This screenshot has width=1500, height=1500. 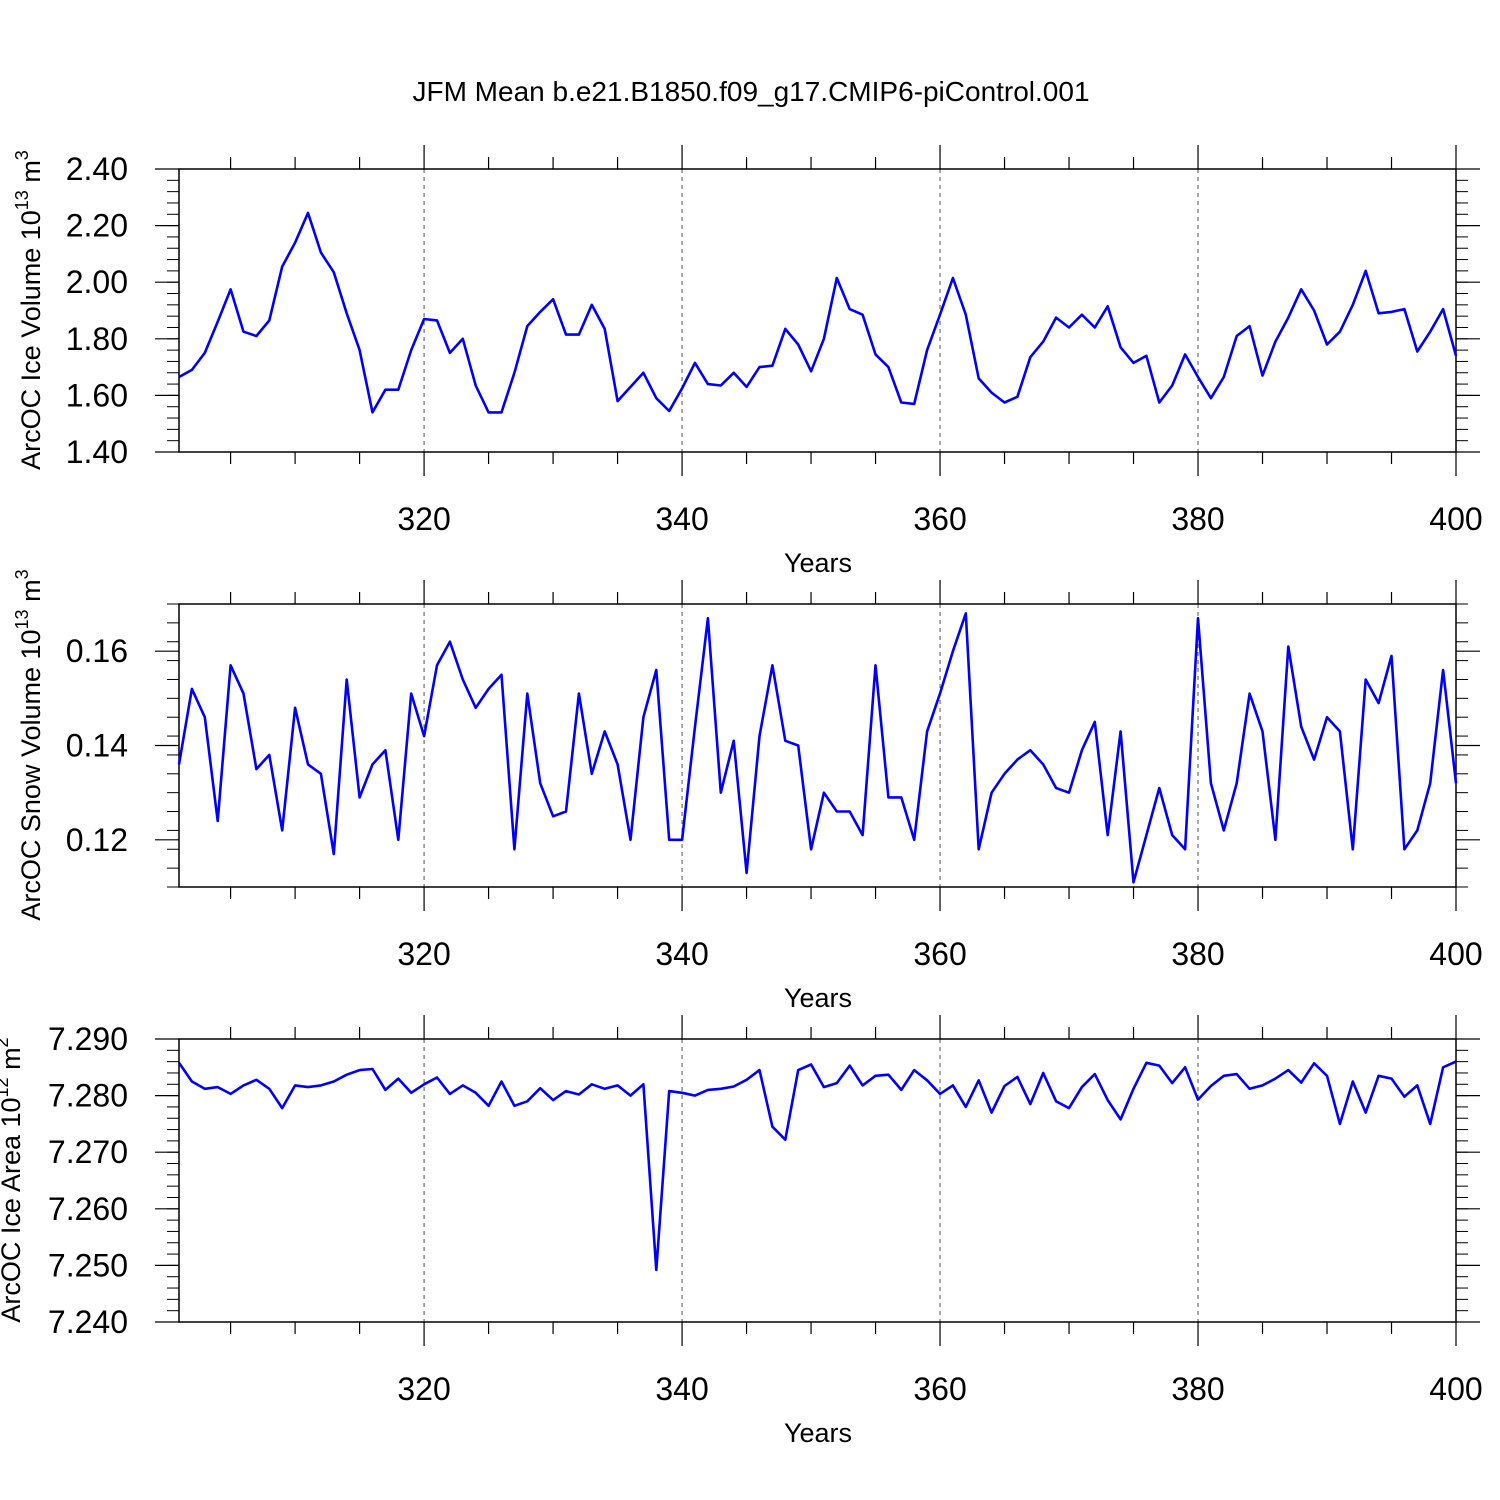 I want to click on y-tick-label: 2.40, so click(x=97, y=169).